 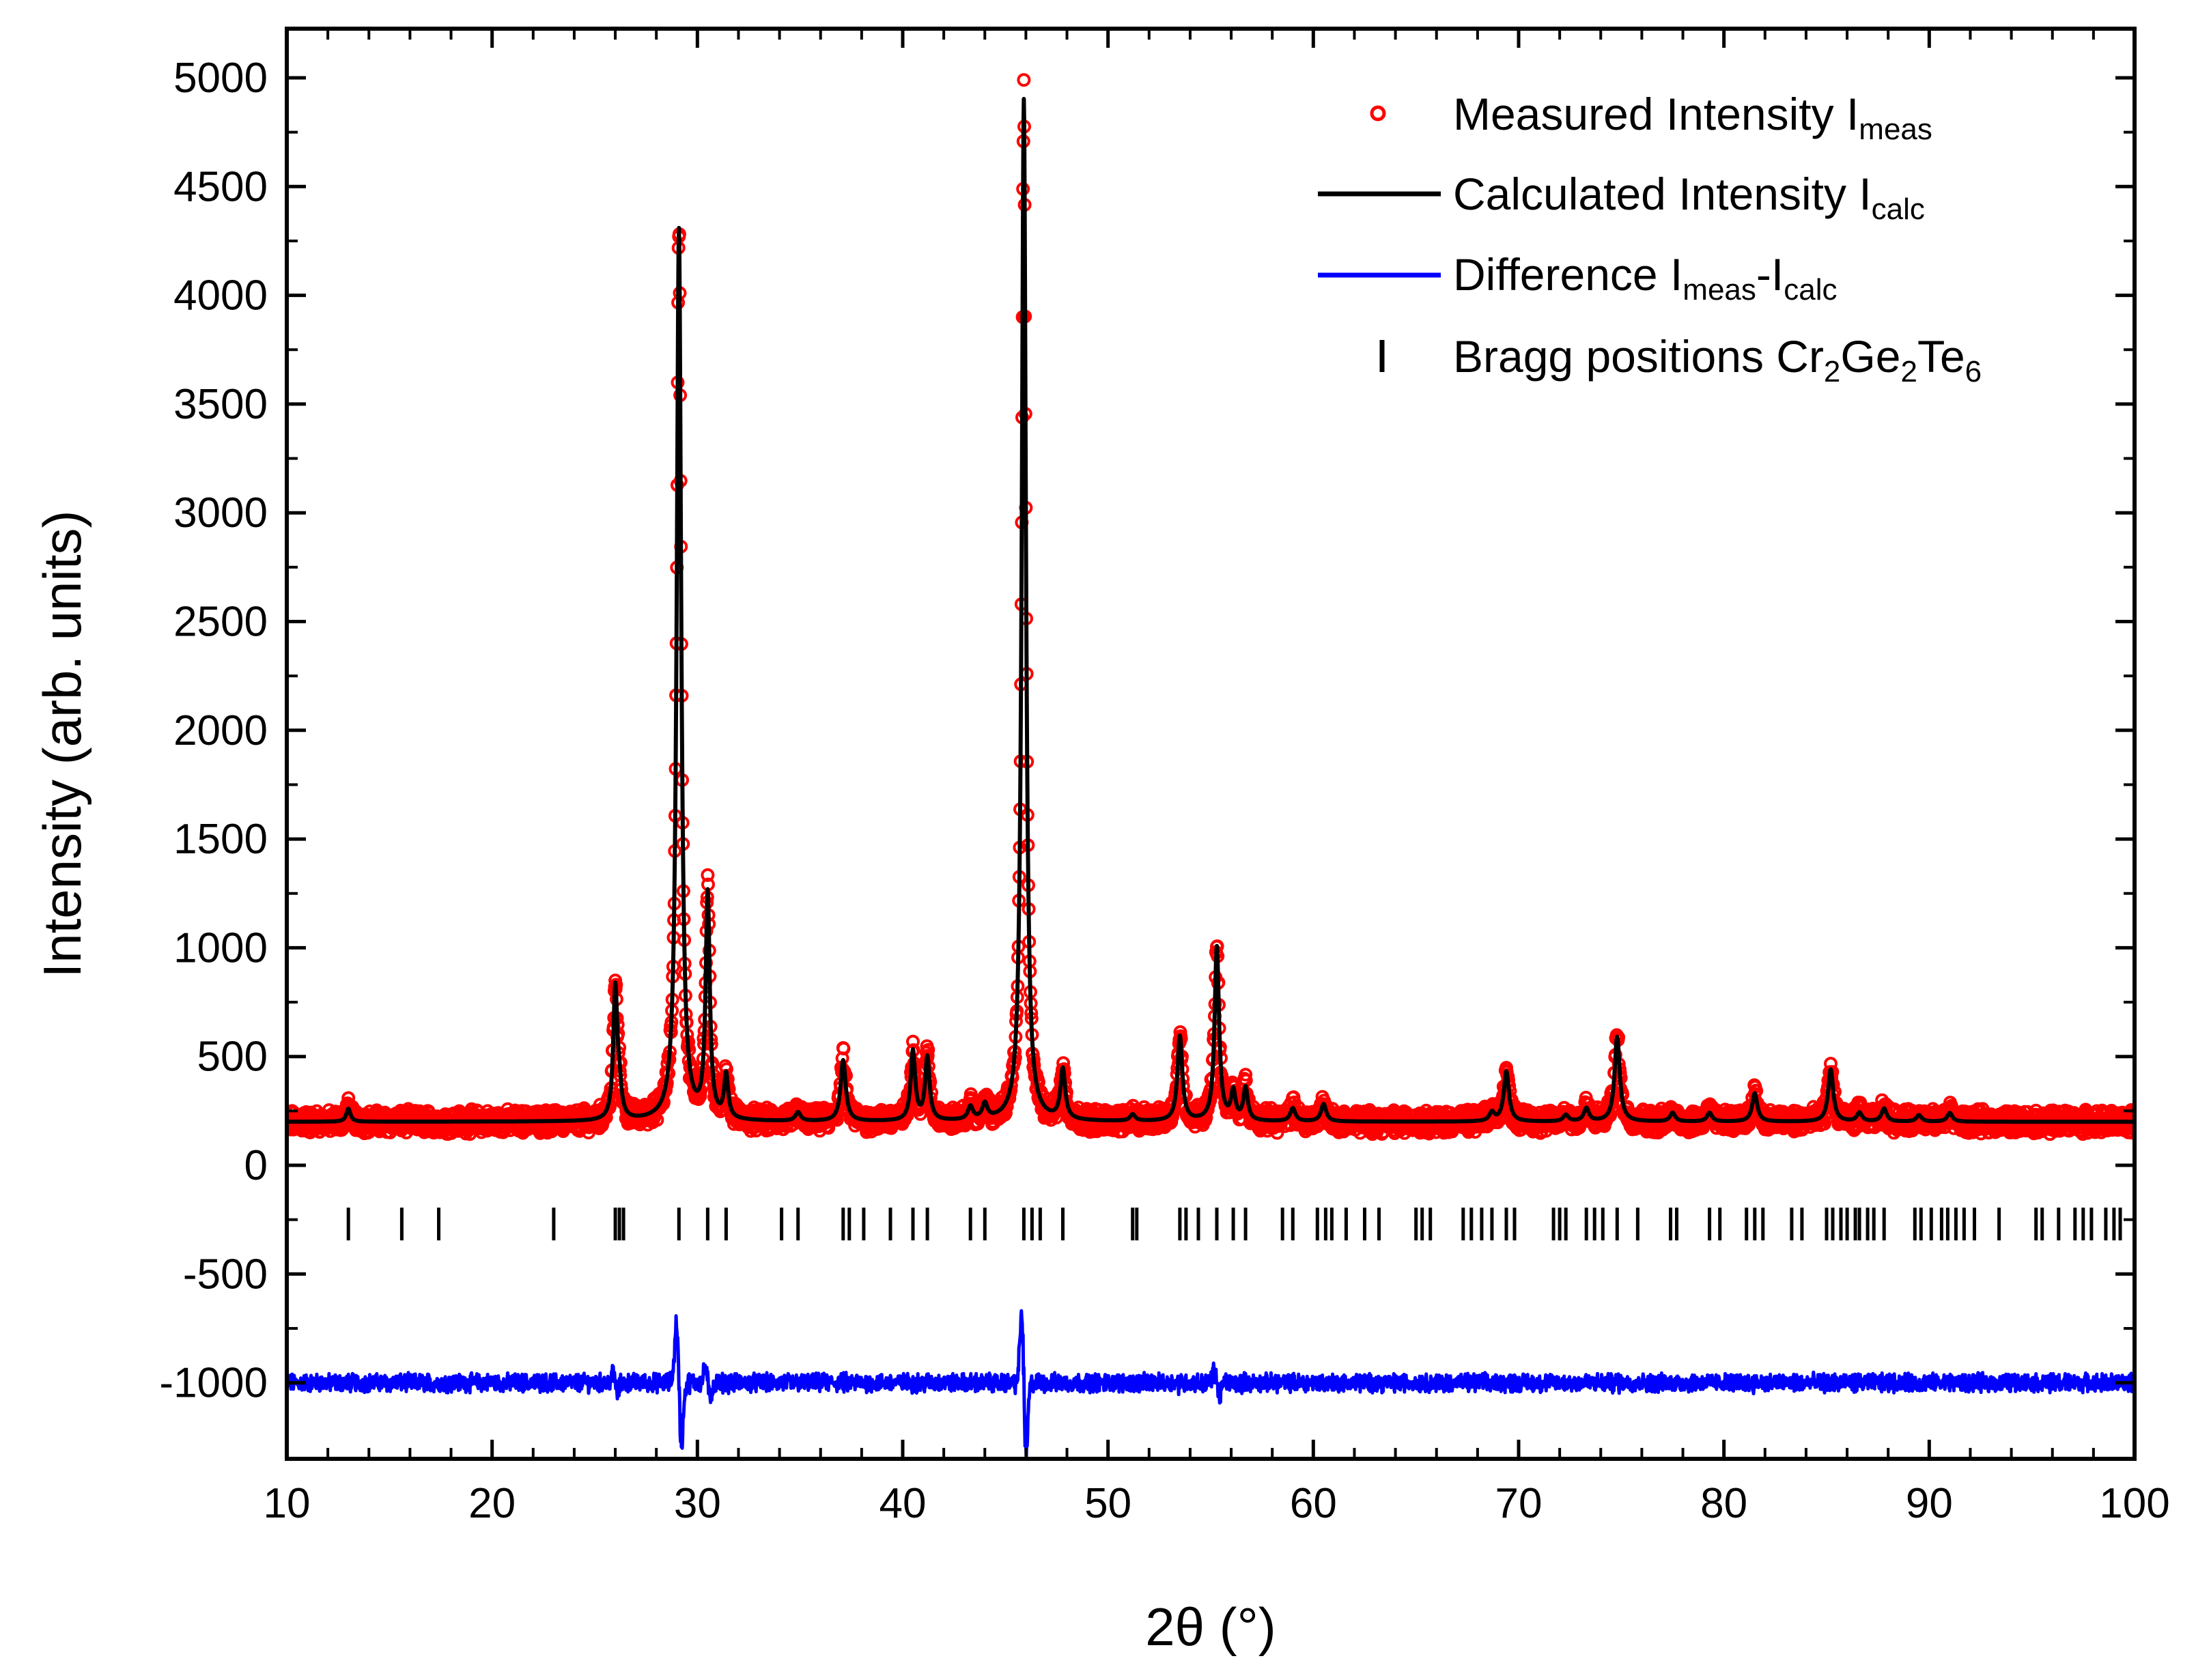 What do you see at coordinates (220, 839) in the screenshot?
I see `y-tick-label: 1500` at bounding box center [220, 839].